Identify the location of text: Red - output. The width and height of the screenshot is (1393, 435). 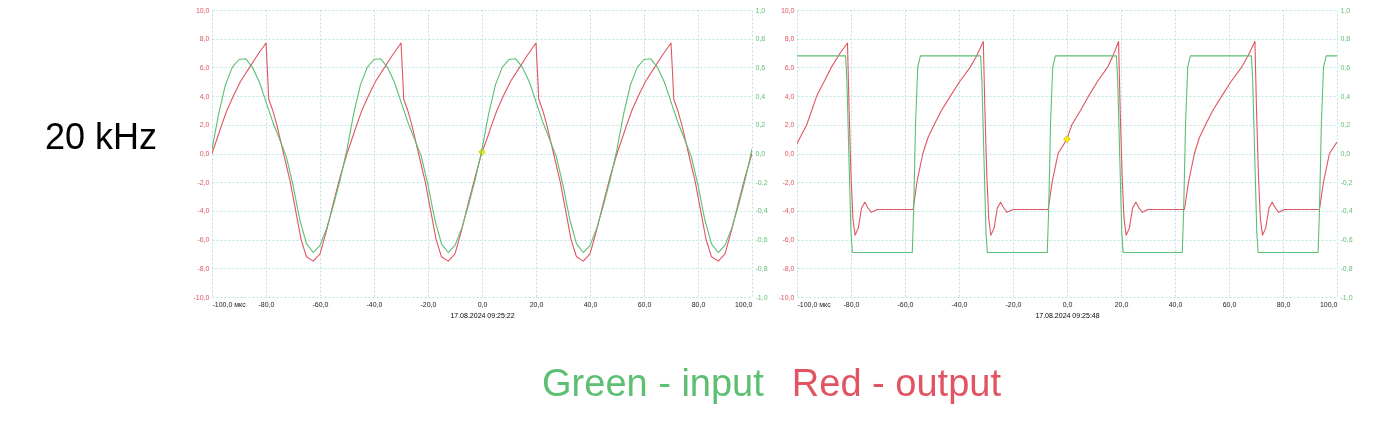
(896, 383).